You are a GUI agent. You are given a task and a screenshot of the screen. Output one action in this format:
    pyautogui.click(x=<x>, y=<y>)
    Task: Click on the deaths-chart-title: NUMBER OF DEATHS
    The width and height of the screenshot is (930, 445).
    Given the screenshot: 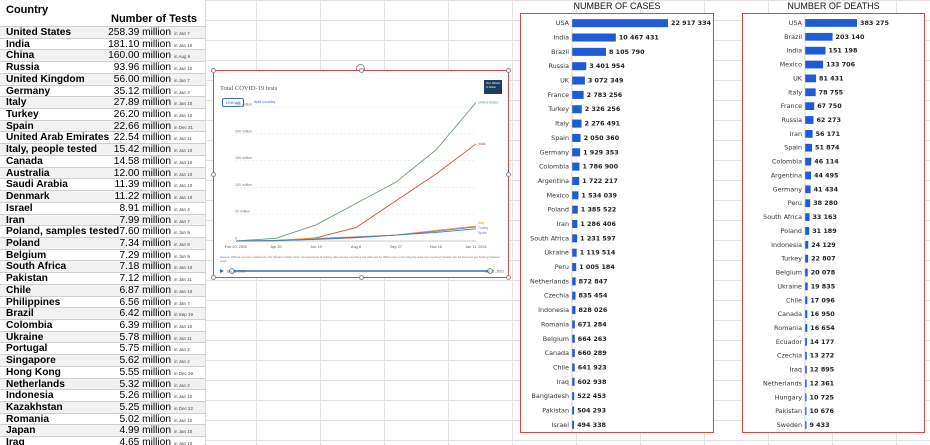 What is the action you would take?
    pyautogui.click(x=833, y=6)
    